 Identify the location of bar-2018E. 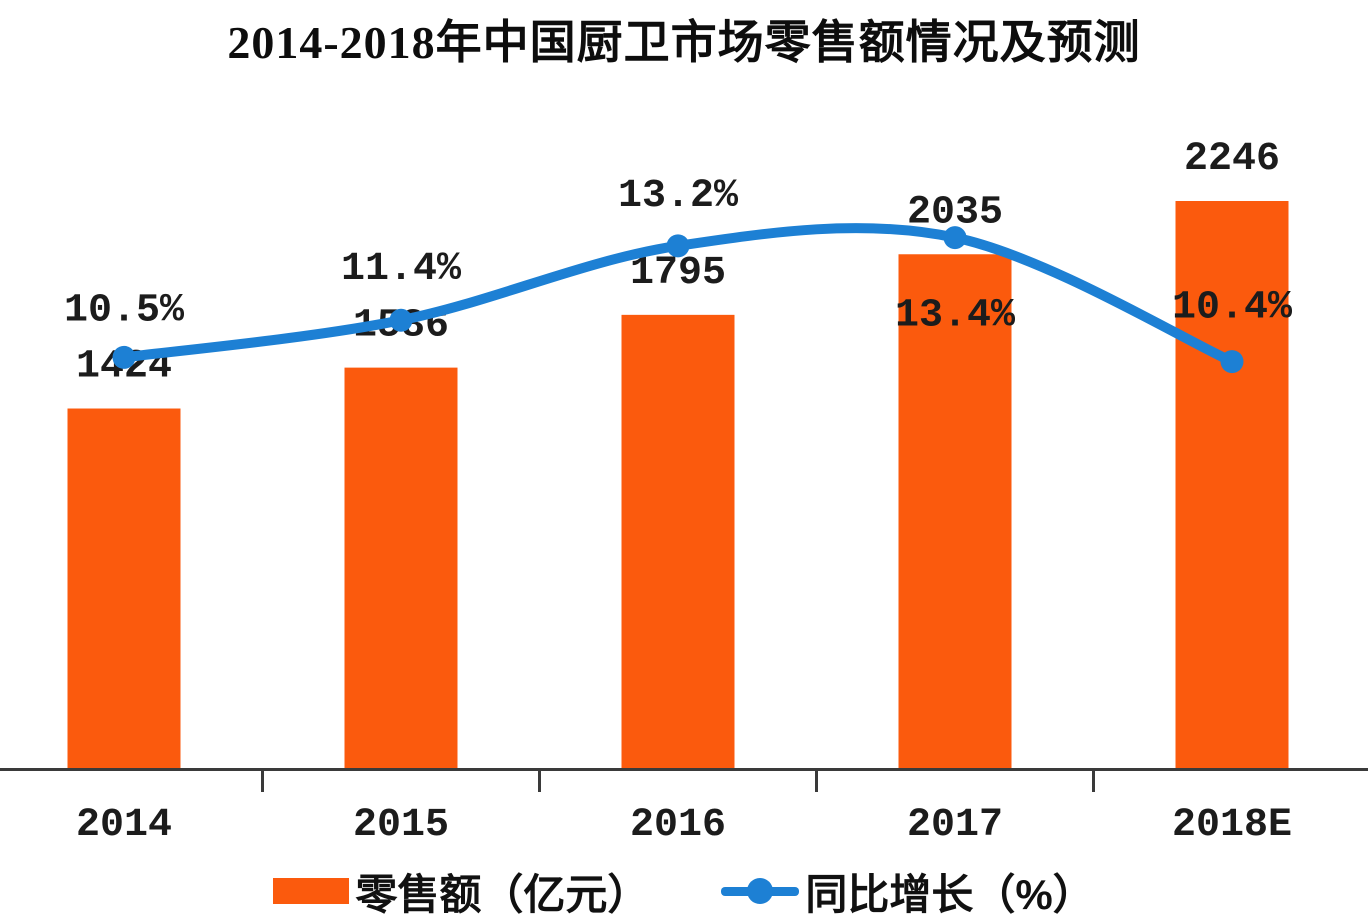
(1232, 484).